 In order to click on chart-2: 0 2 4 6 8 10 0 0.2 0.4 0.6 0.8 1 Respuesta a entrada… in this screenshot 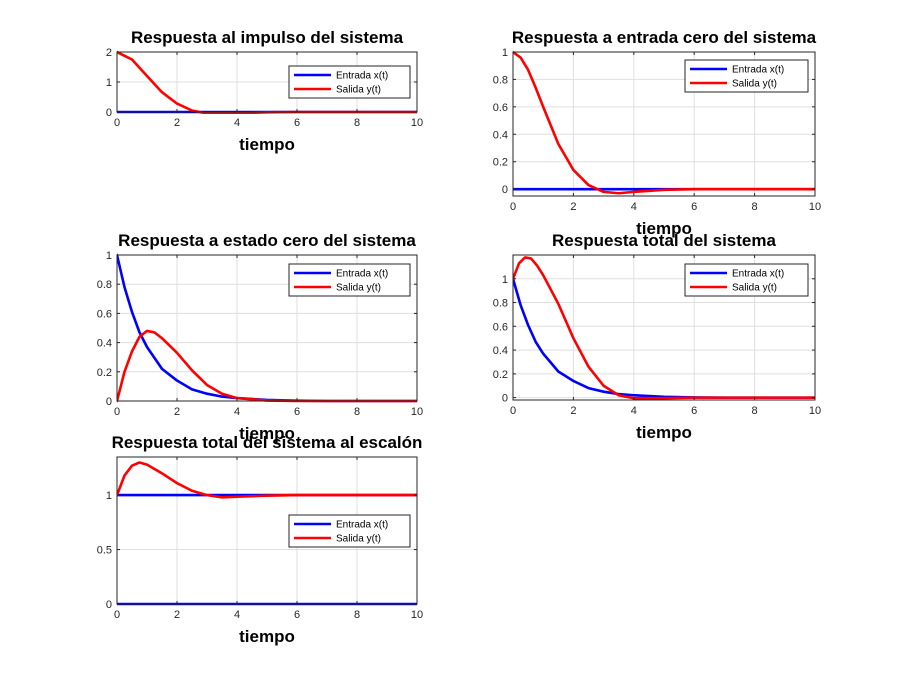, I will do `click(657, 133)`.